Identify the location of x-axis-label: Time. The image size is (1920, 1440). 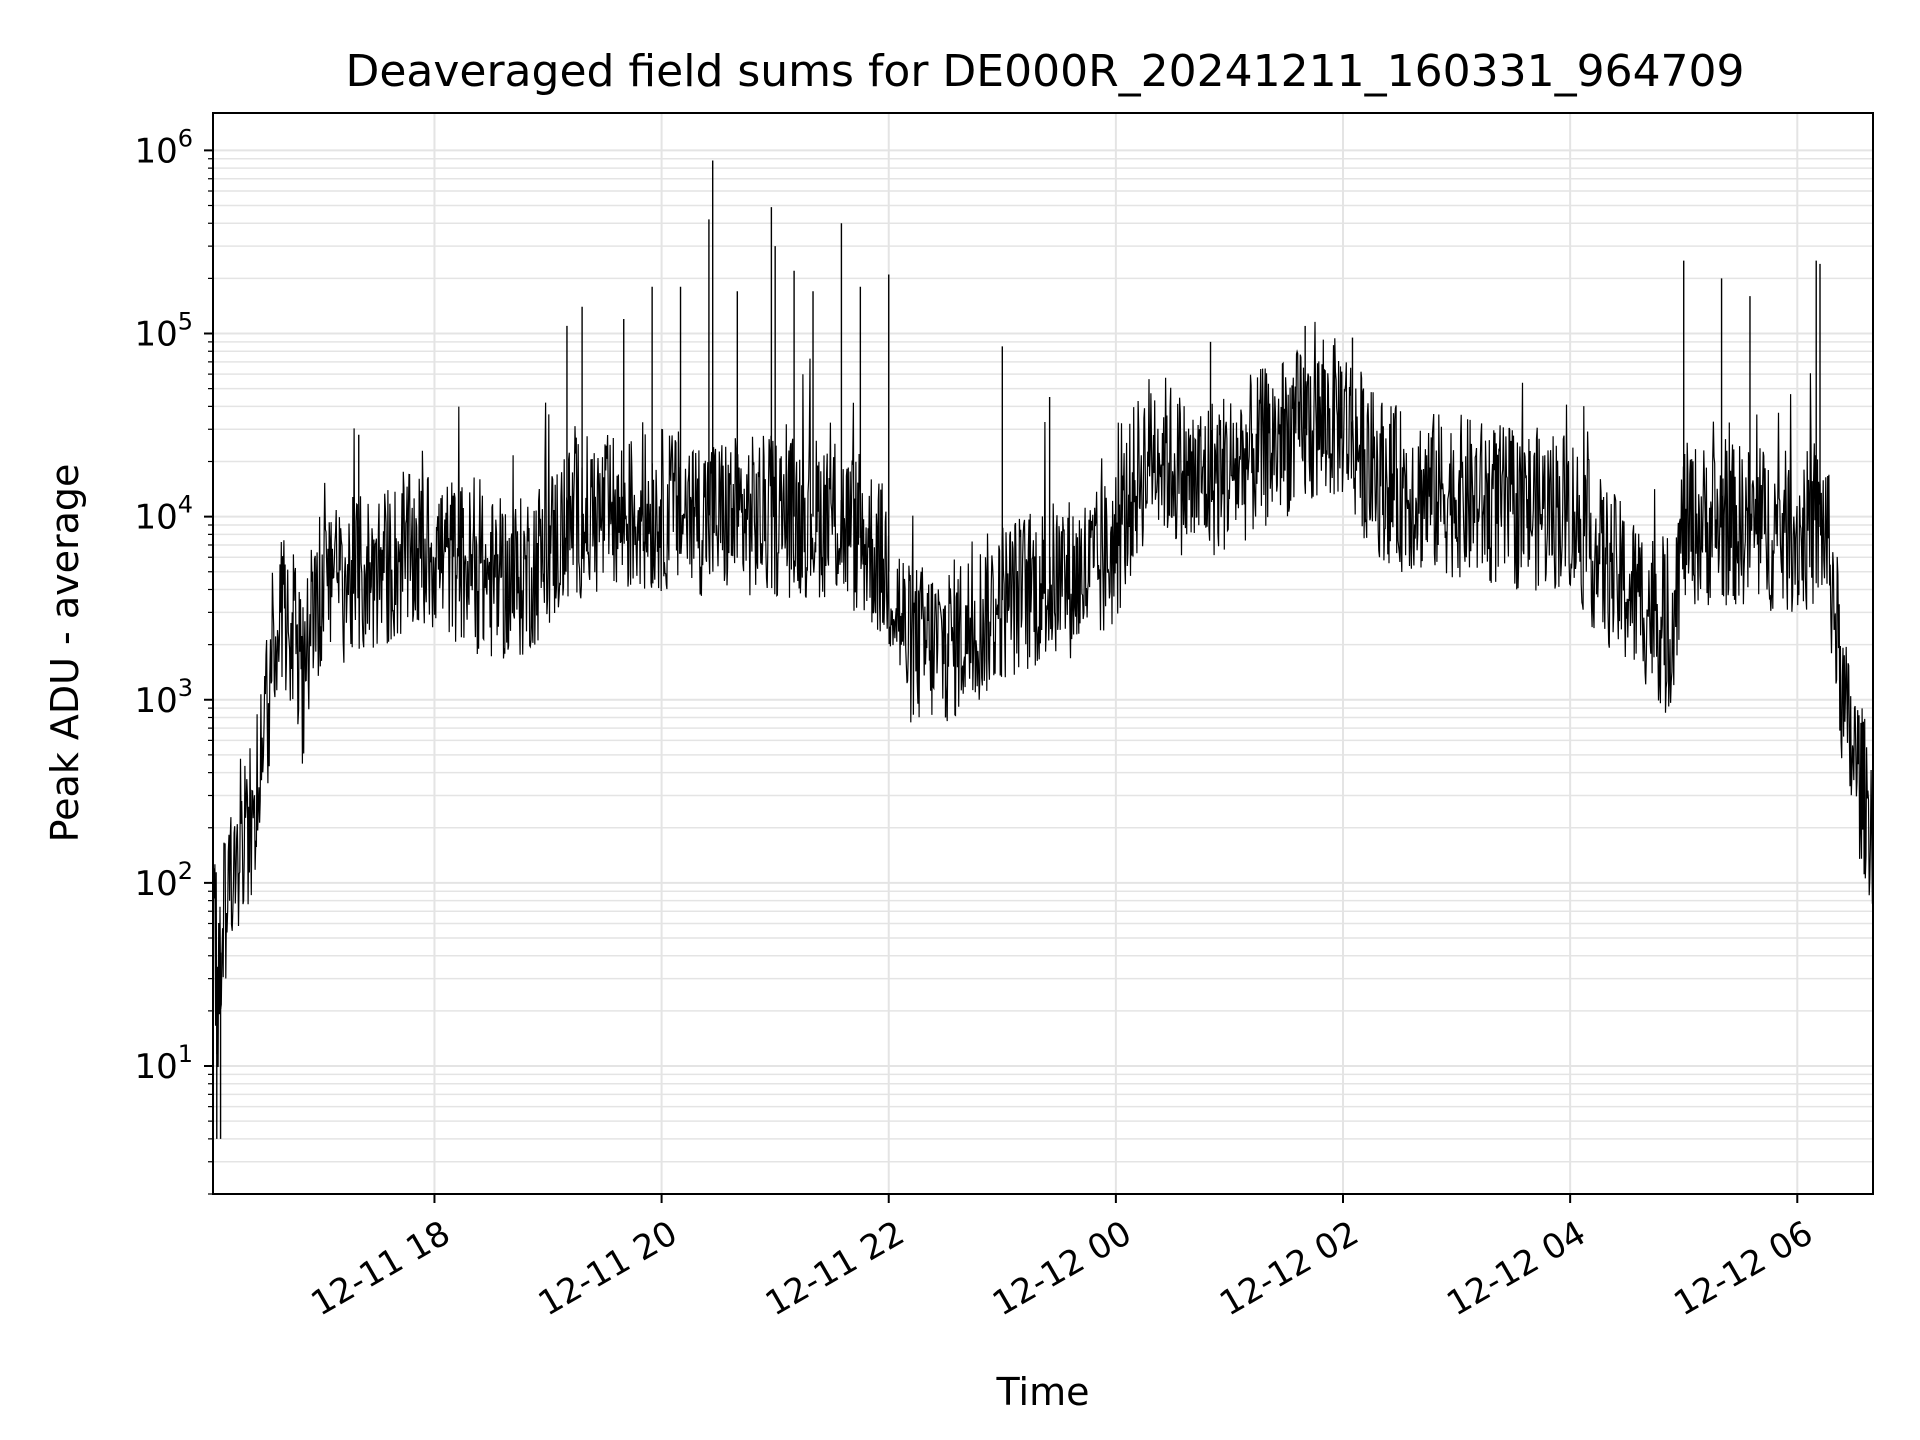
(1043, 1392).